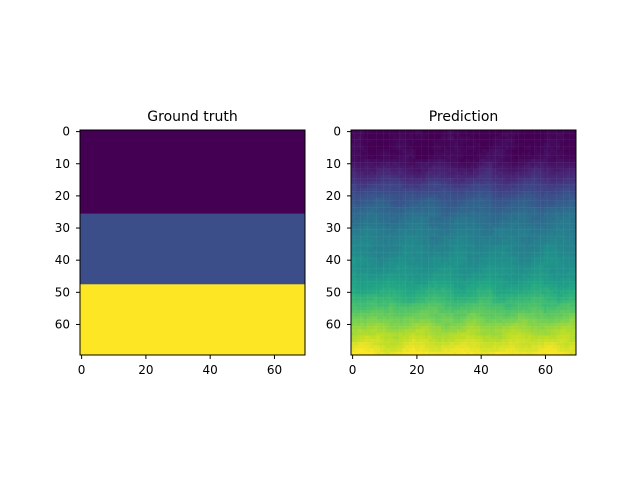 The width and height of the screenshot is (640, 480). Describe the element at coordinates (545, 370) in the screenshot. I see `x-tick-label: 60` at that location.